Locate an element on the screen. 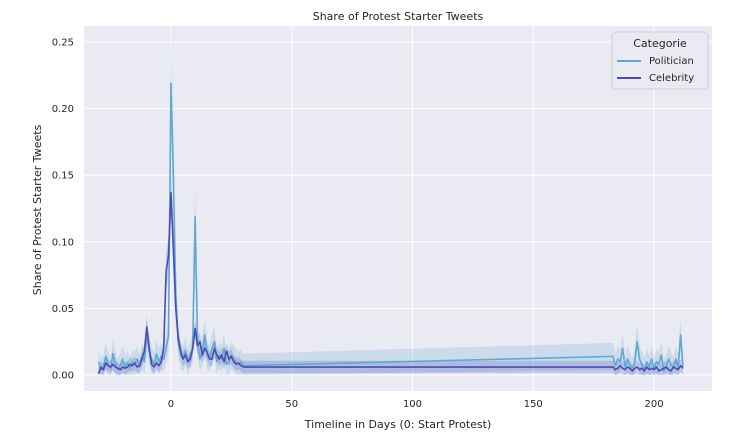 The height and width of the screenshot is (439, 745). legend-label-politician: Politician is located at coordinates (671, 61).